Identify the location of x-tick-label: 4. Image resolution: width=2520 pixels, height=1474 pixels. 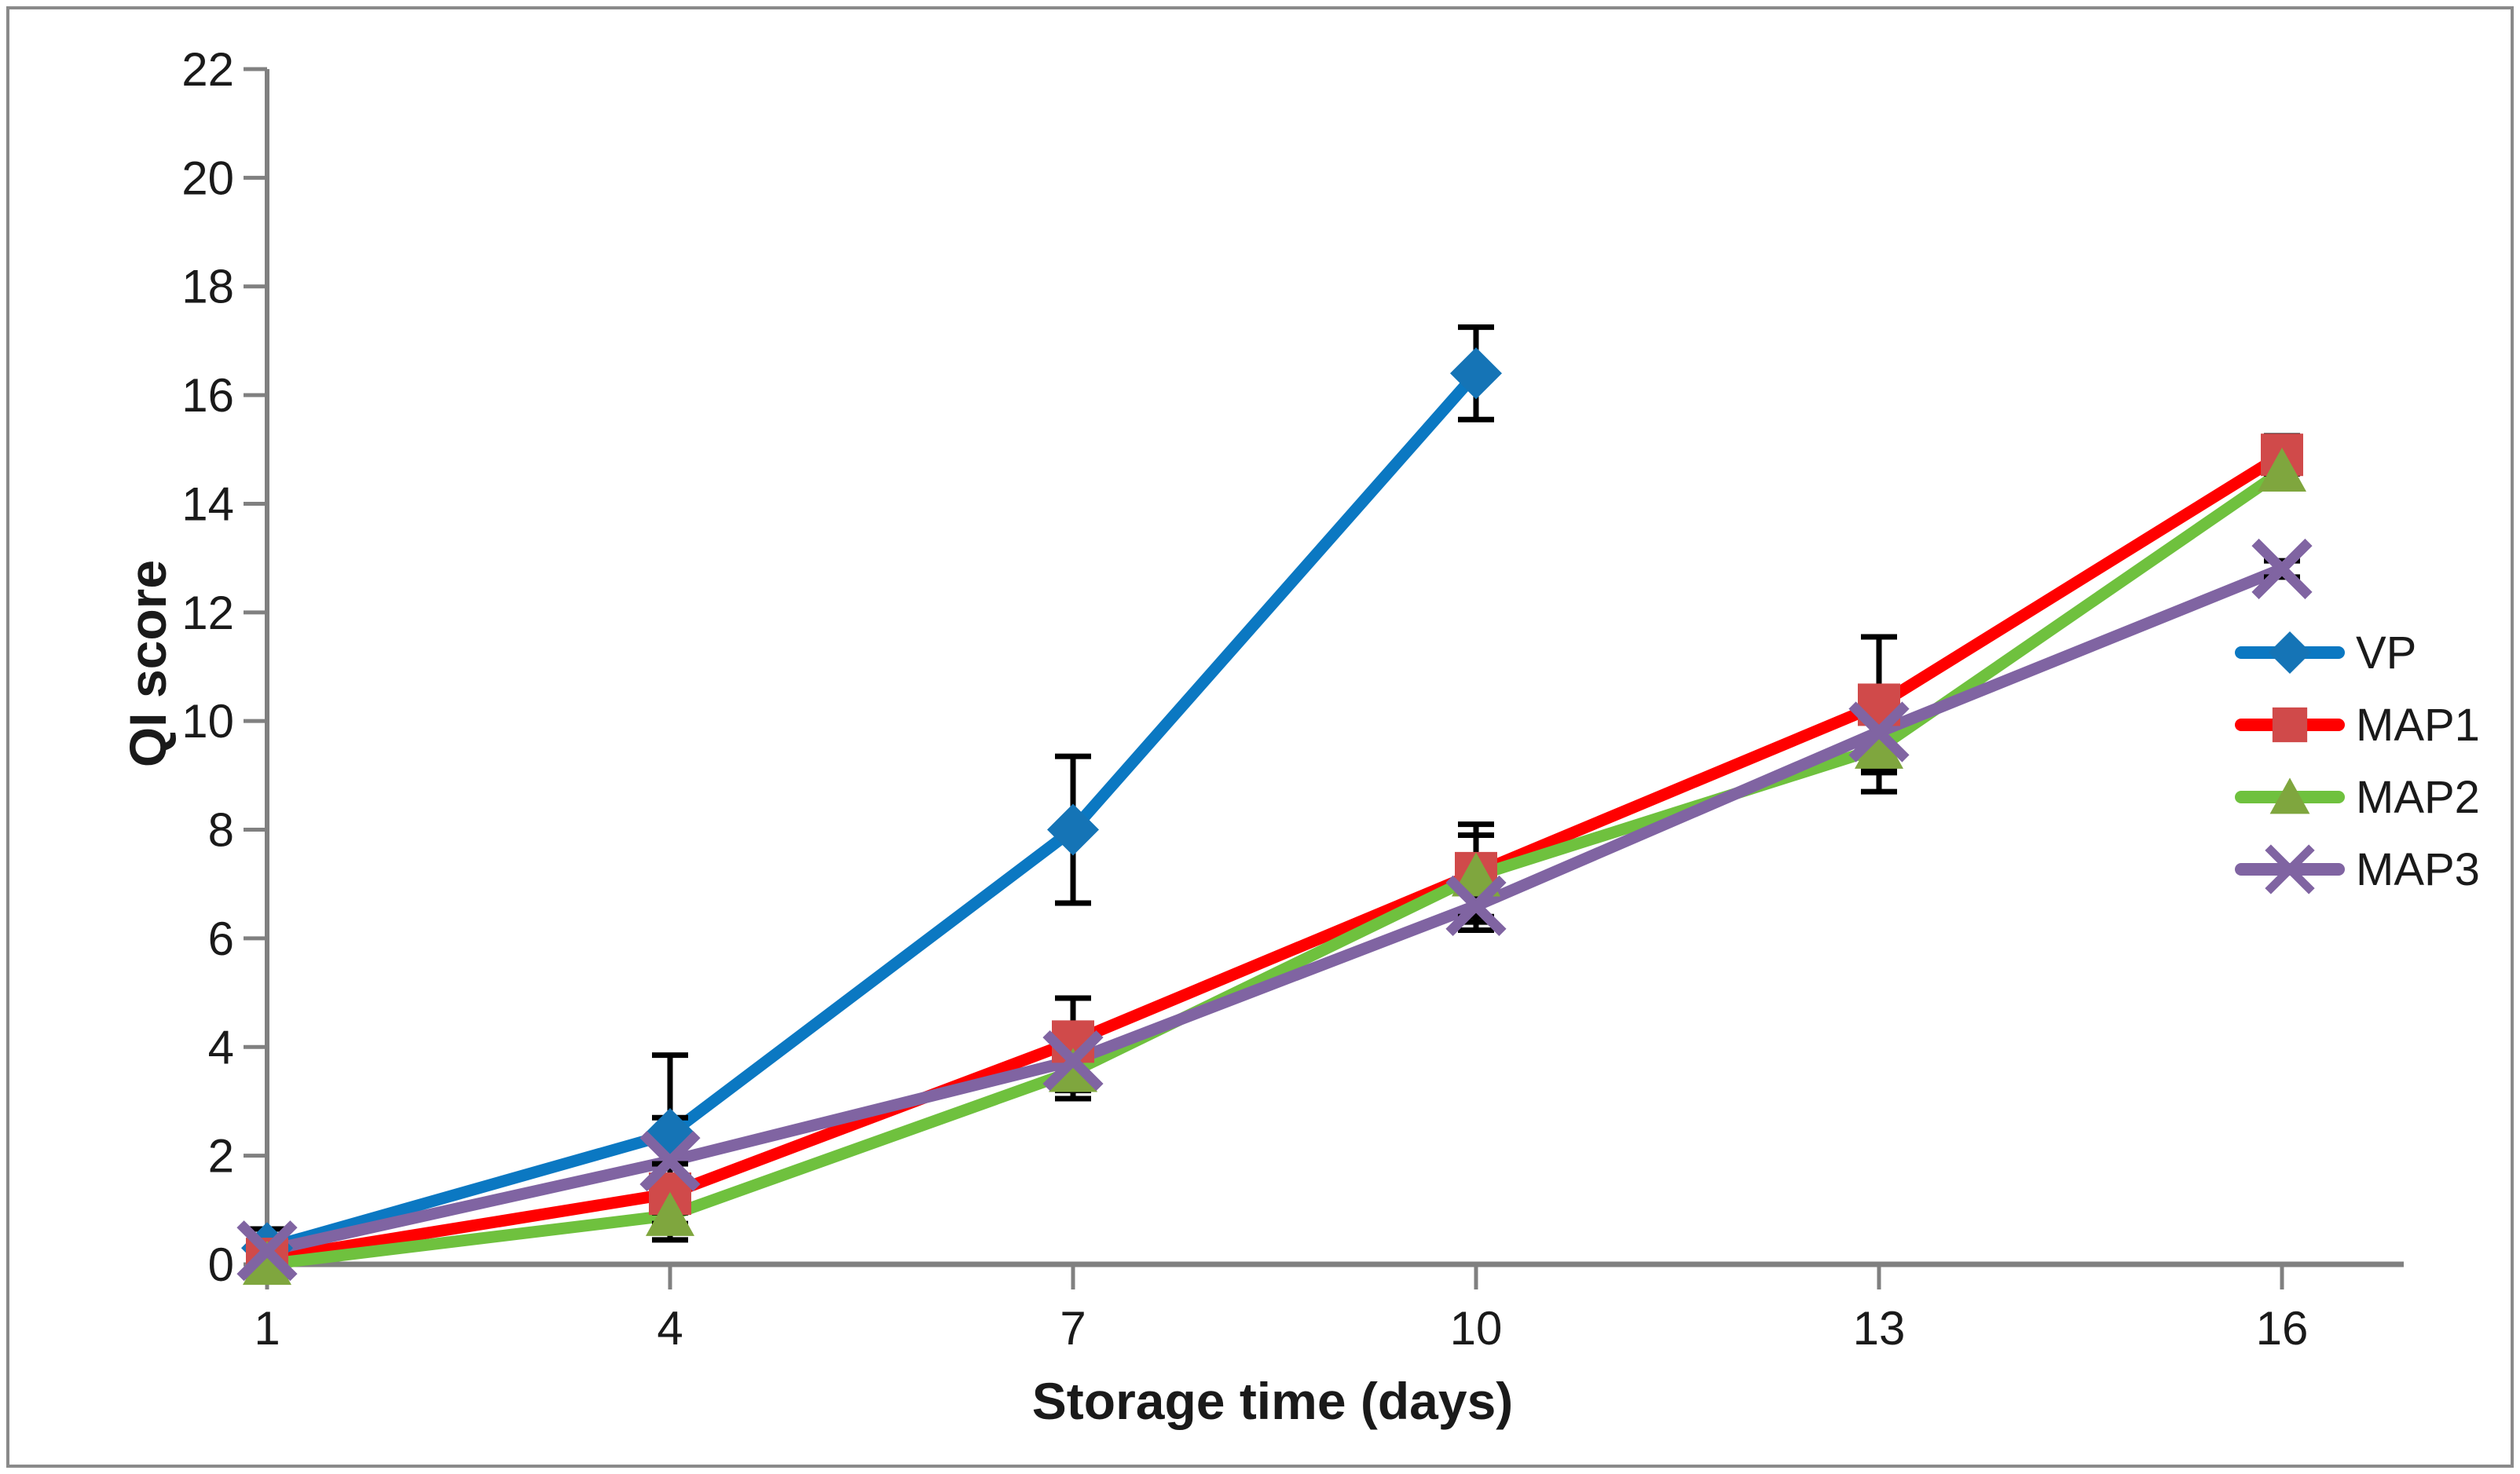
(670, 1328).